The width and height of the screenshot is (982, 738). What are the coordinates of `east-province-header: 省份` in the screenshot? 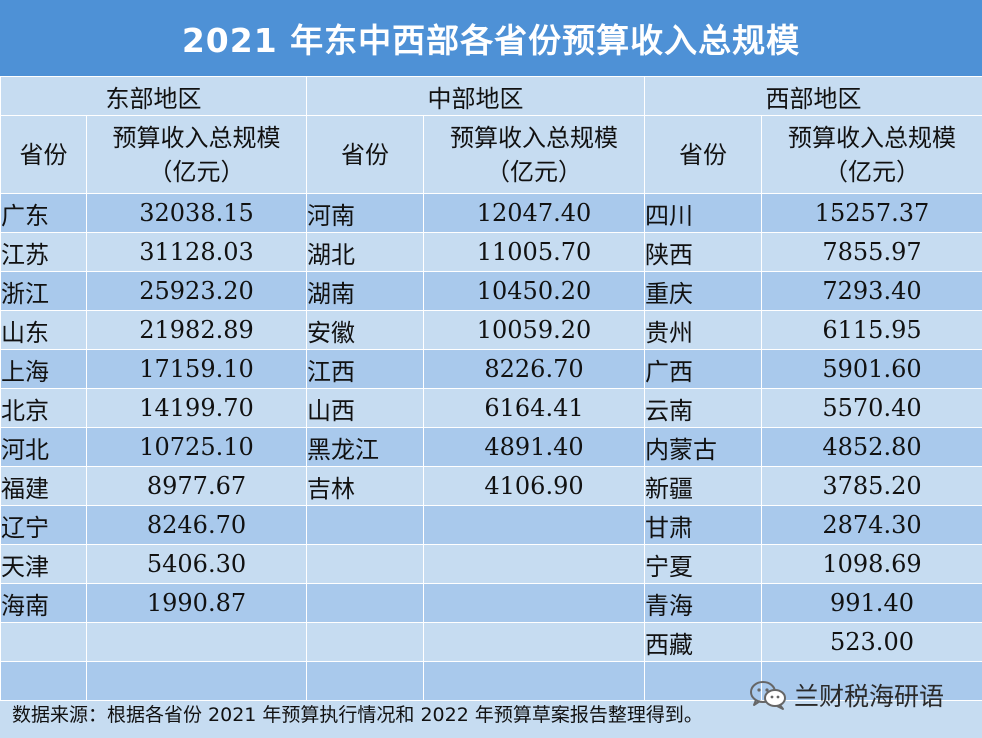 It's located at (43, 154).